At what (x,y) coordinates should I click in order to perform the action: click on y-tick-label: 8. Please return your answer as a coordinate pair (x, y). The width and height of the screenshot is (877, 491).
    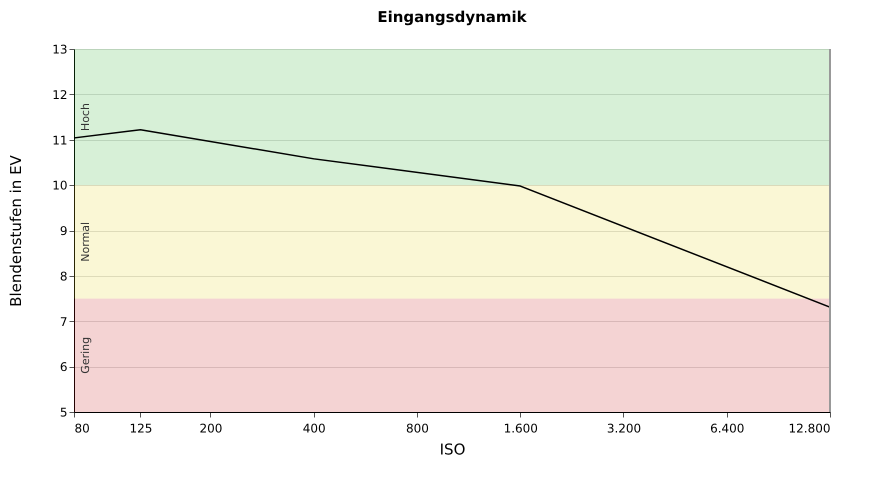
    Looking at the image, I should click on (64, 276).